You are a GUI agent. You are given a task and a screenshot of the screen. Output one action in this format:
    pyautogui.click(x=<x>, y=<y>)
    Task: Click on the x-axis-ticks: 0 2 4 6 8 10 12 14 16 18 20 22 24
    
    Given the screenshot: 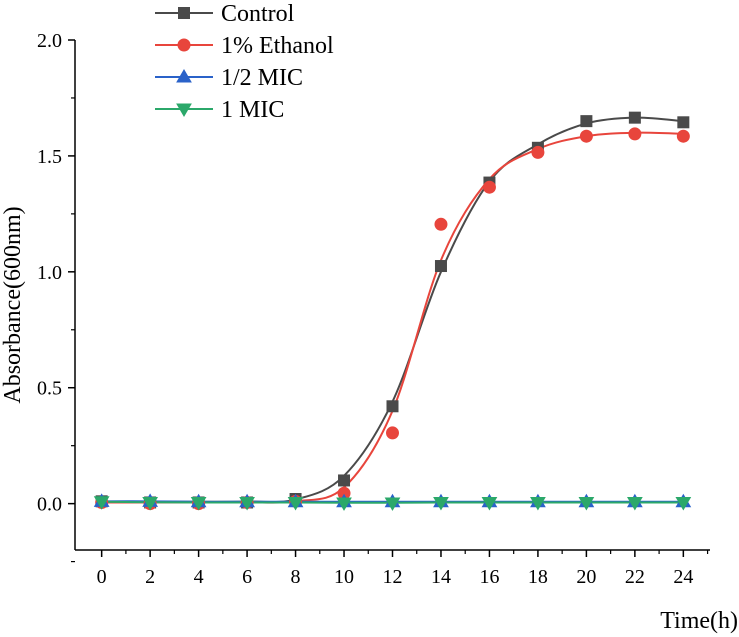 What is the action you would take?
    pyautogui.click(x=403, y=569)
    